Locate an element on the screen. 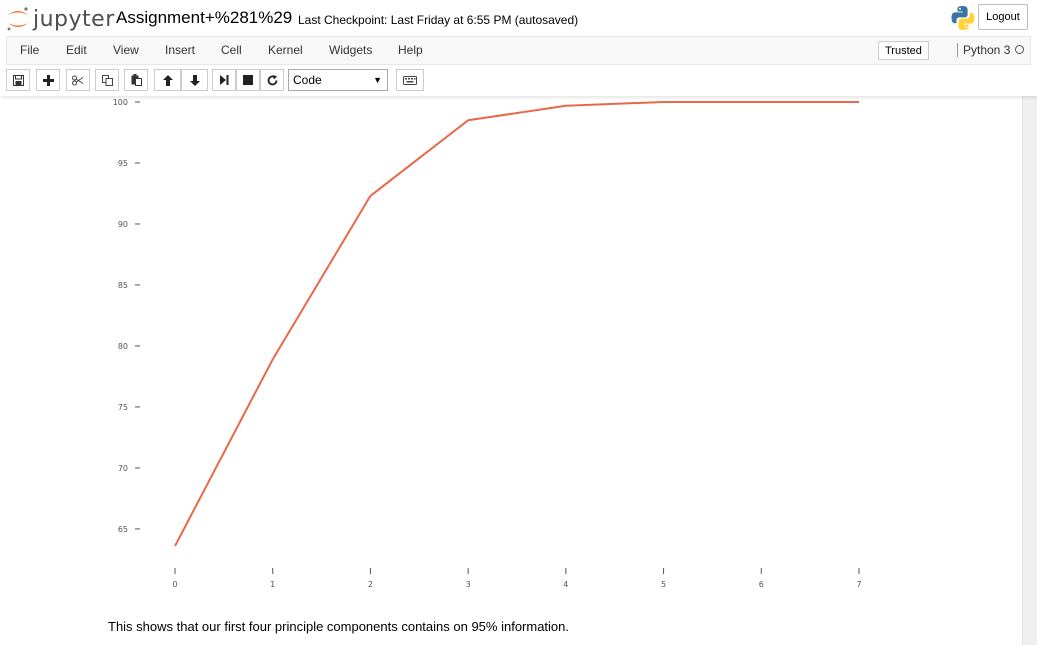 The height and width of the screenshot is (645, 1037). insert-cell-button is located at coordinates (48, 80).